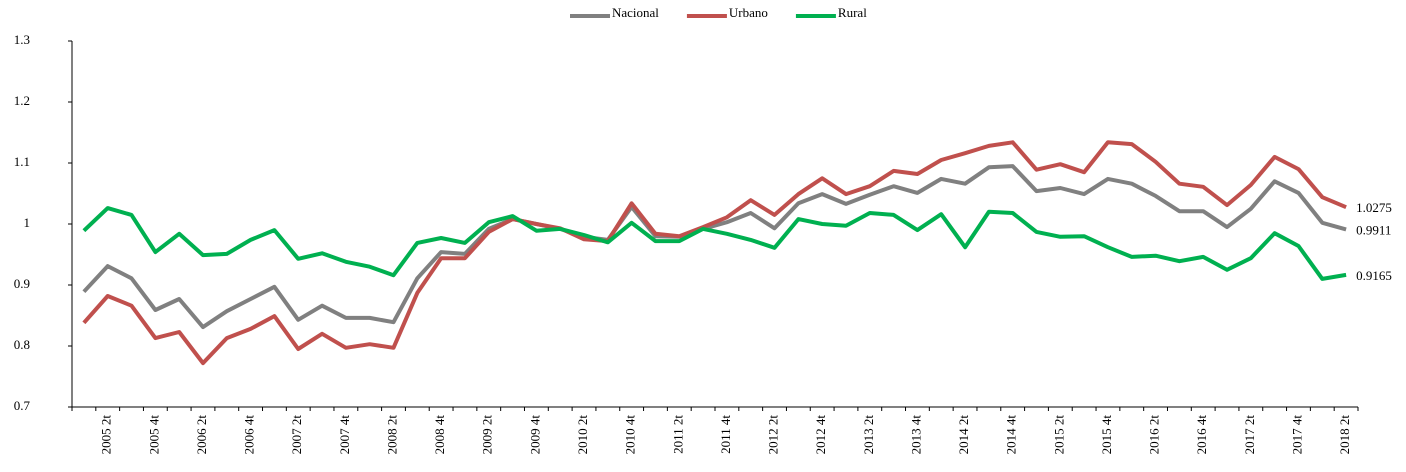 This screenshot has height=472, width=1406. Describe the element at coordinates (22, 405) in the screenshot. I see `y-tick-label: 0.7` at that location.